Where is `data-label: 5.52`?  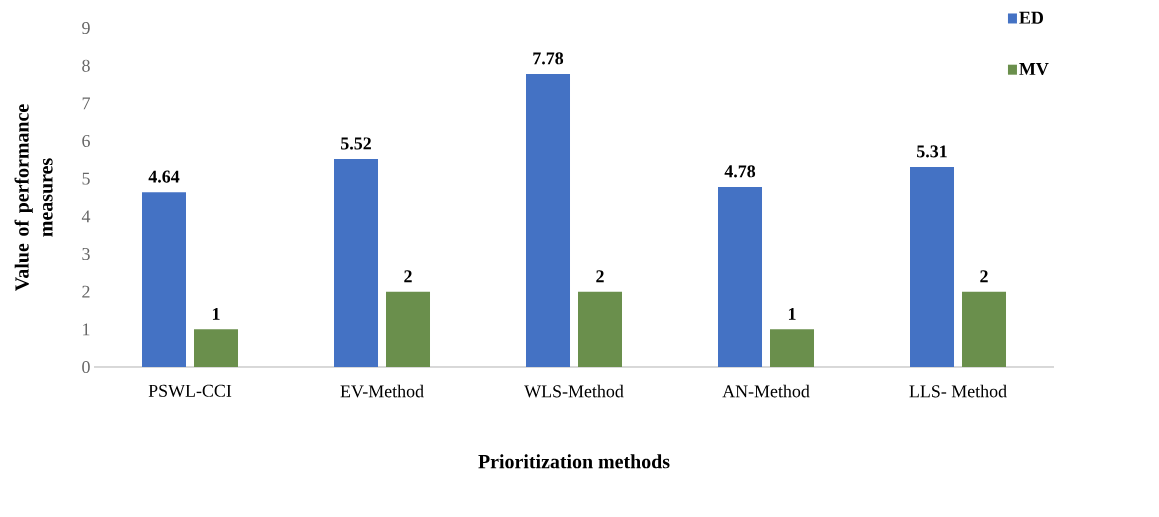
data-label: 5.52 is located at coordinates (356, 143).